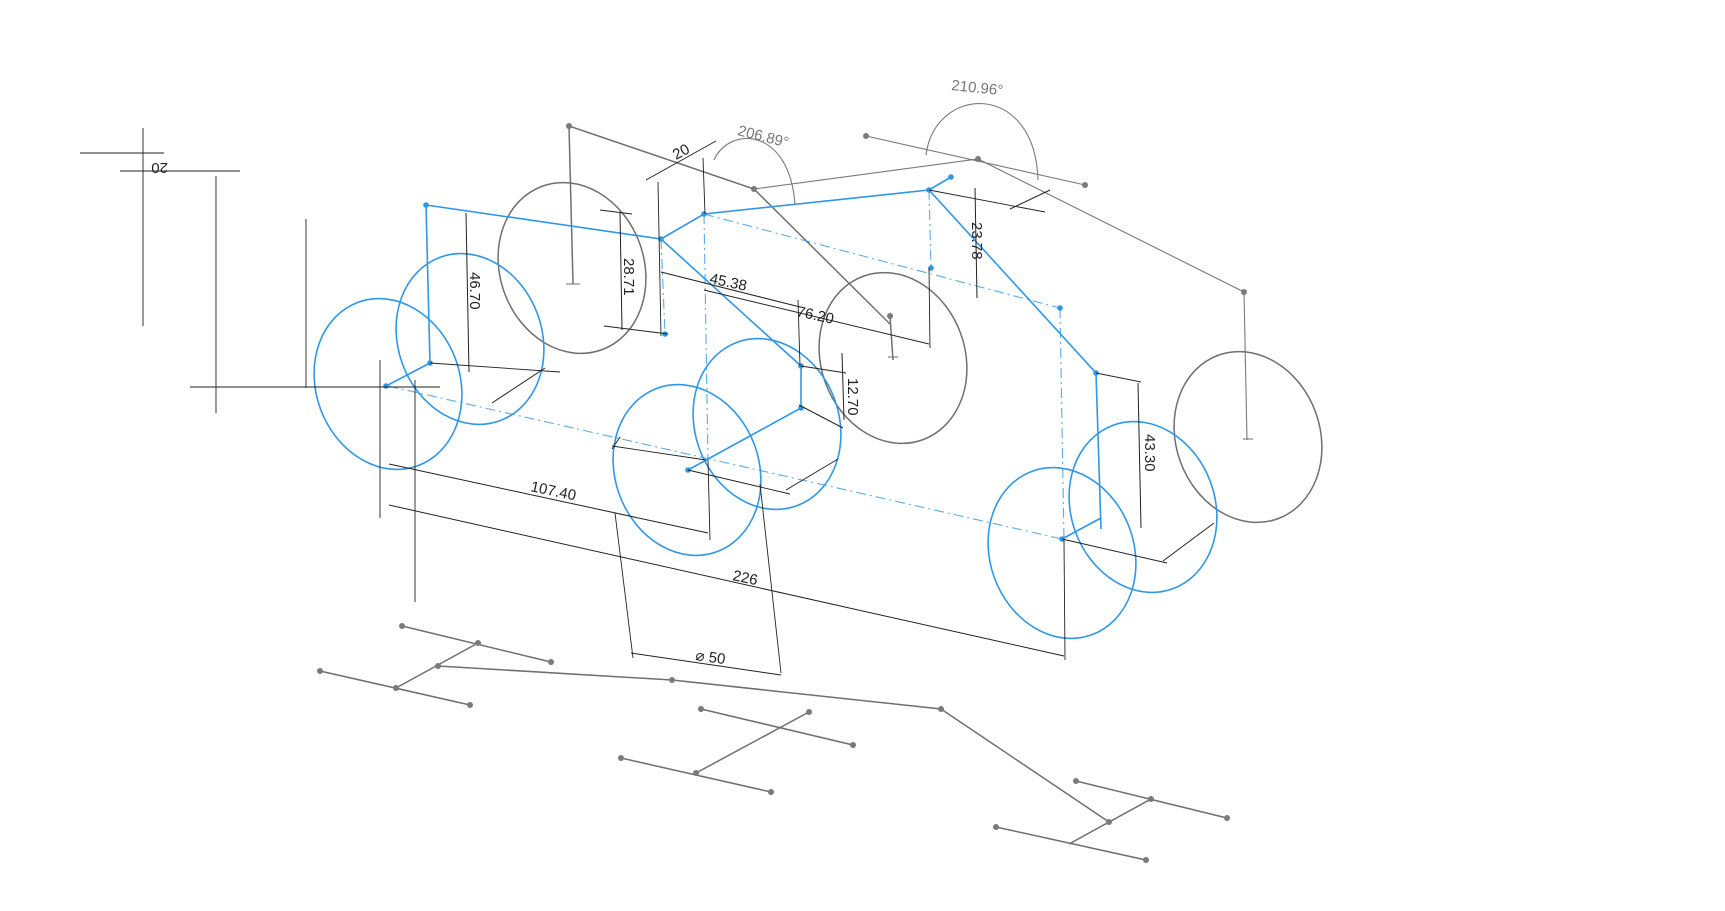  Describe the element at coordinates (843, 386) in the screenshot. I see `dim-12-70-line` at that location.